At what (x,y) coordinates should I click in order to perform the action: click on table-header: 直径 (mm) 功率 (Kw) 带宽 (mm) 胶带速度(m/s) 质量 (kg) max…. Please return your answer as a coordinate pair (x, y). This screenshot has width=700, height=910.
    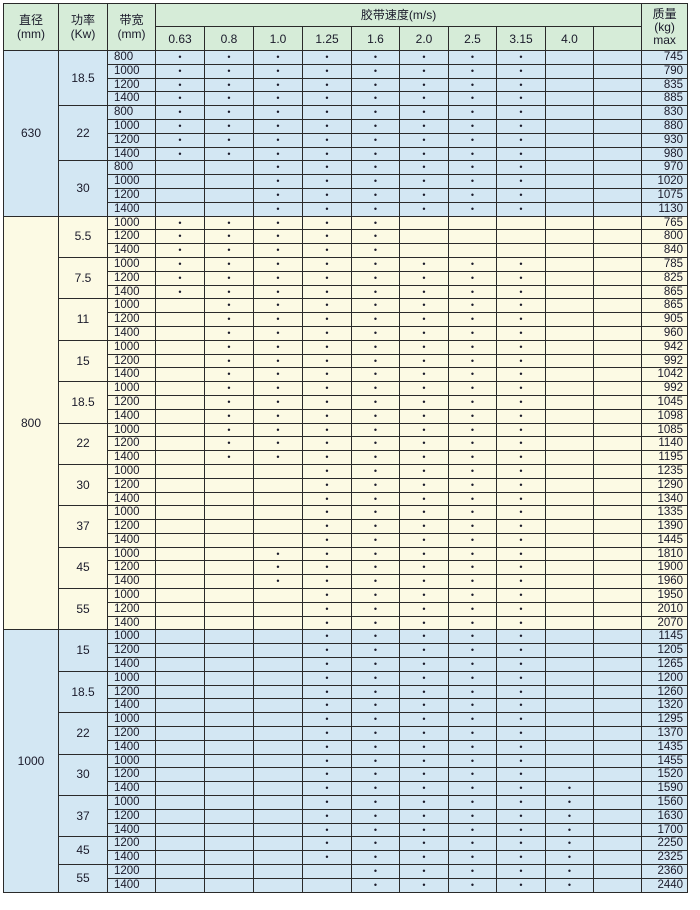
    Looking at the image, I should click on (346, 27).